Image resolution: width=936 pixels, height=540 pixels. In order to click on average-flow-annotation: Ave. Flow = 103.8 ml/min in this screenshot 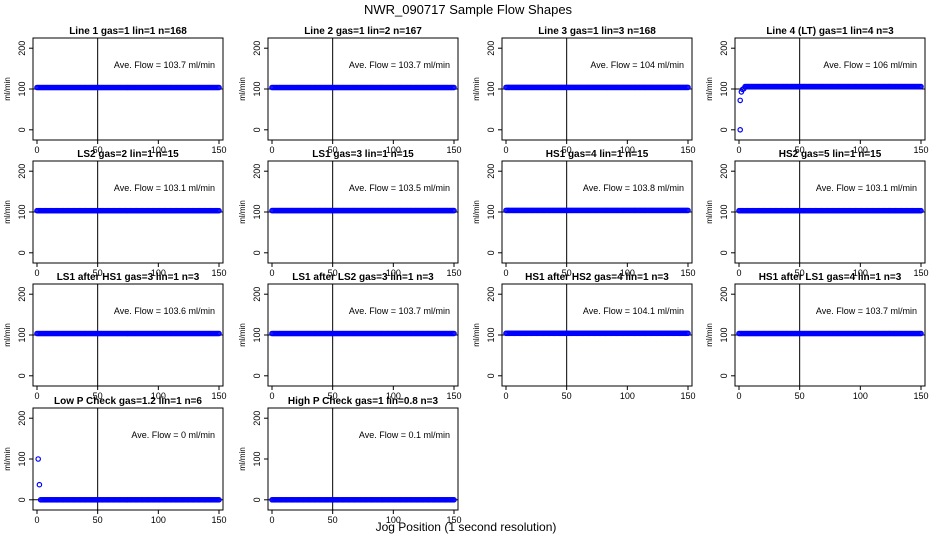, I will do `click(633, 188)`.